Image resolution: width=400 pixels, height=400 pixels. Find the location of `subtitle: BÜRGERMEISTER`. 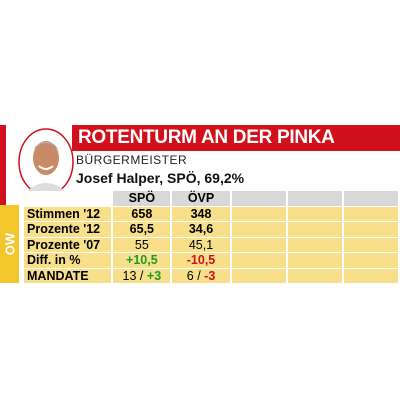

subtitle: BÜRGERMEISTER is located at coordinates (132, 160).